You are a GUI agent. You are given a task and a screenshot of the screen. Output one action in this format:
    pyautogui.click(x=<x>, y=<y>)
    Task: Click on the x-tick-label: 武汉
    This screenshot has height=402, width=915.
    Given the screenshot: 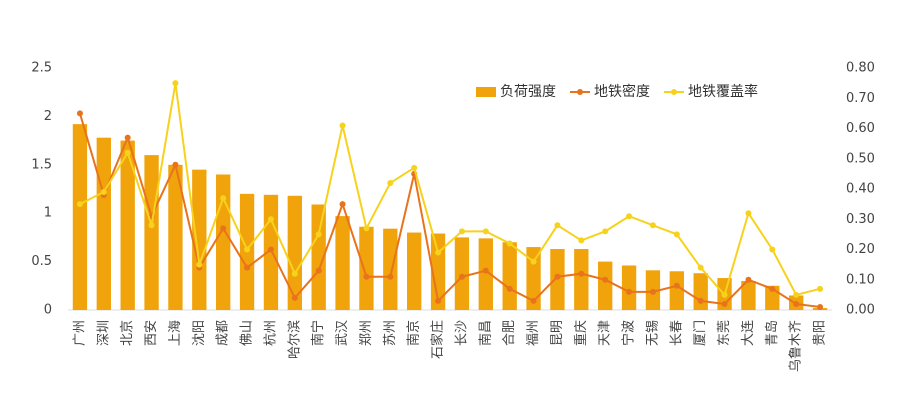 What is the action you would take?
    pyautogui.click(x=342, y=333)
    